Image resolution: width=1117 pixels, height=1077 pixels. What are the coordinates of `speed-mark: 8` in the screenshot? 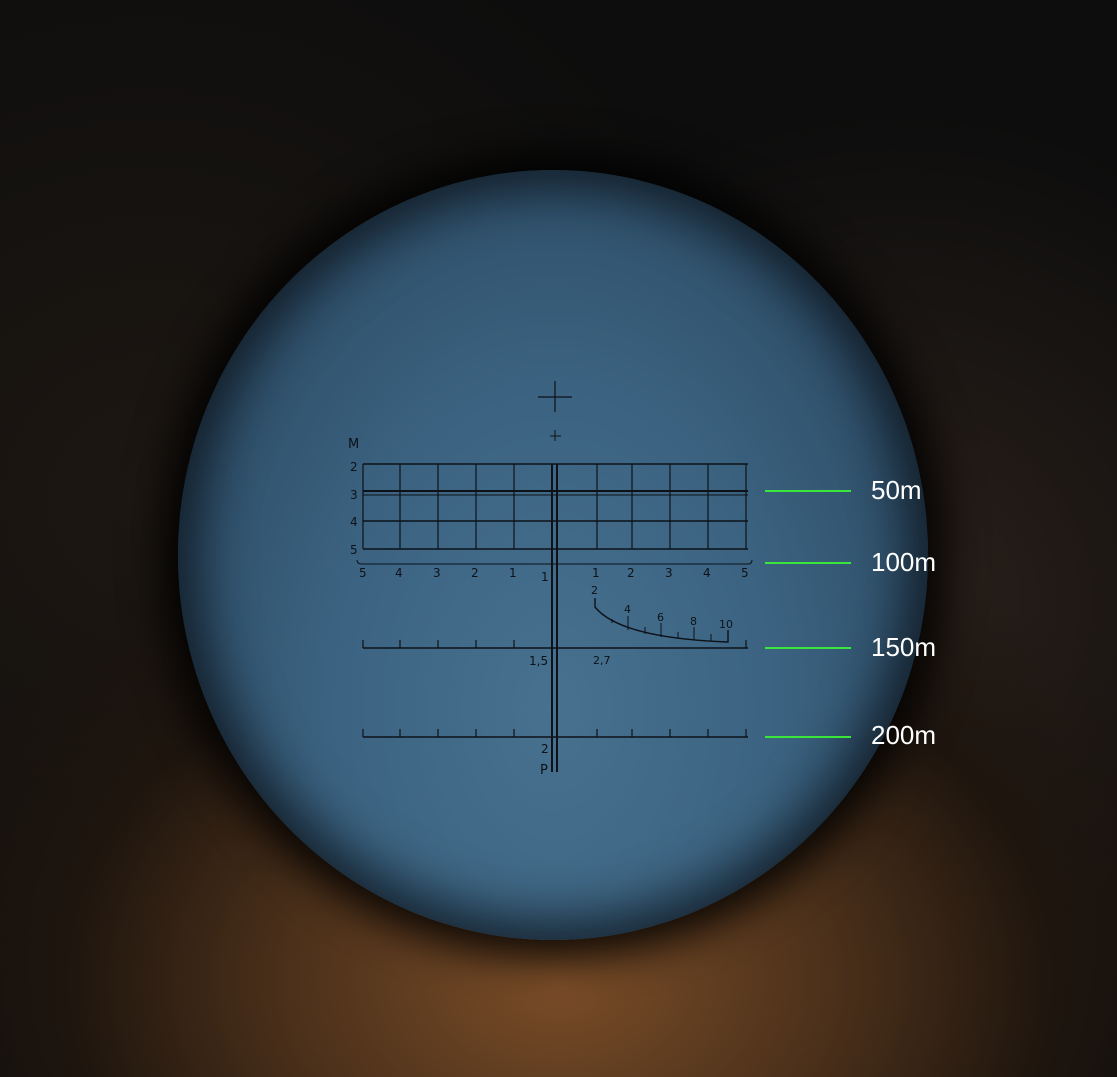 It's located at (693, 621).